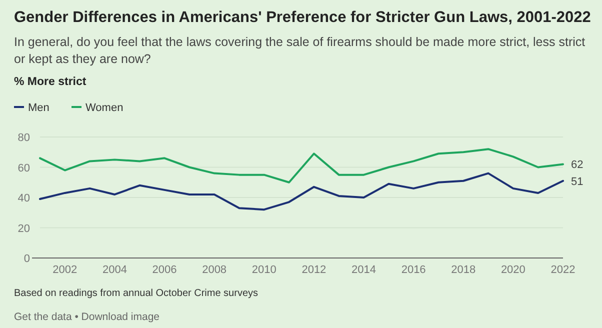 The height and width of the screenshot is (328, 602). I want to click on x-tick-label: 2008, so click(214, 270).